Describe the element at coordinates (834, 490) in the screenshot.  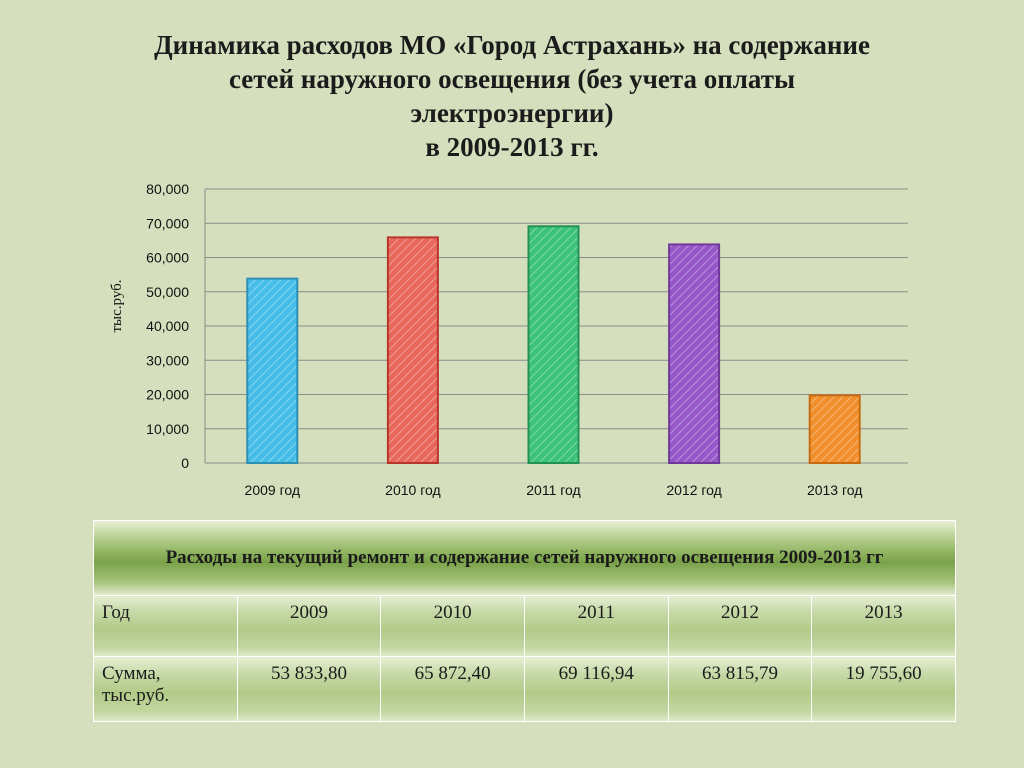
I see `x-tick-label: 2013 год` at that location.